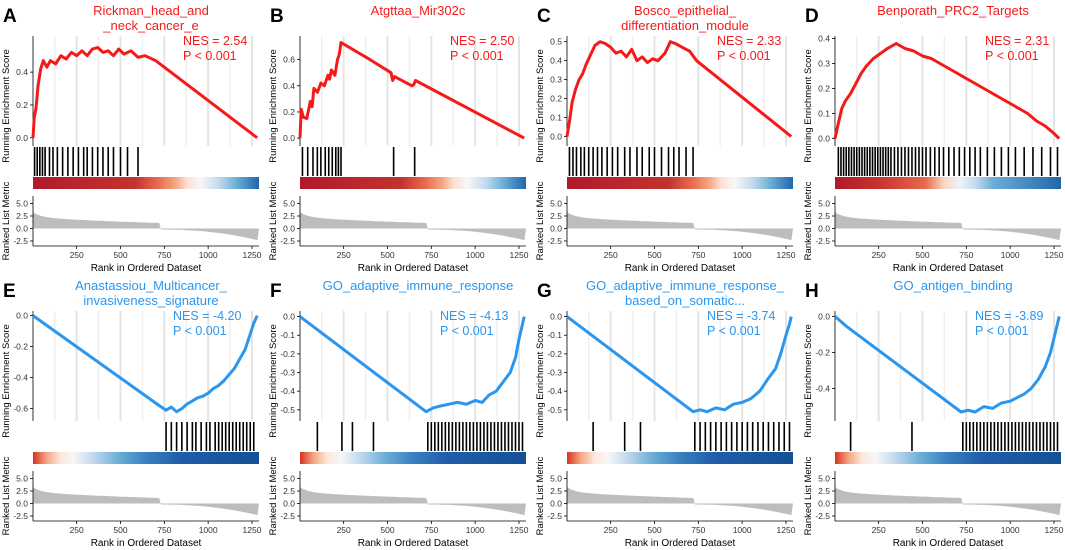 The height and width of the screenshot is (550, 1065). I want to click on y-tick-label: 0.6, so click(289, 60).